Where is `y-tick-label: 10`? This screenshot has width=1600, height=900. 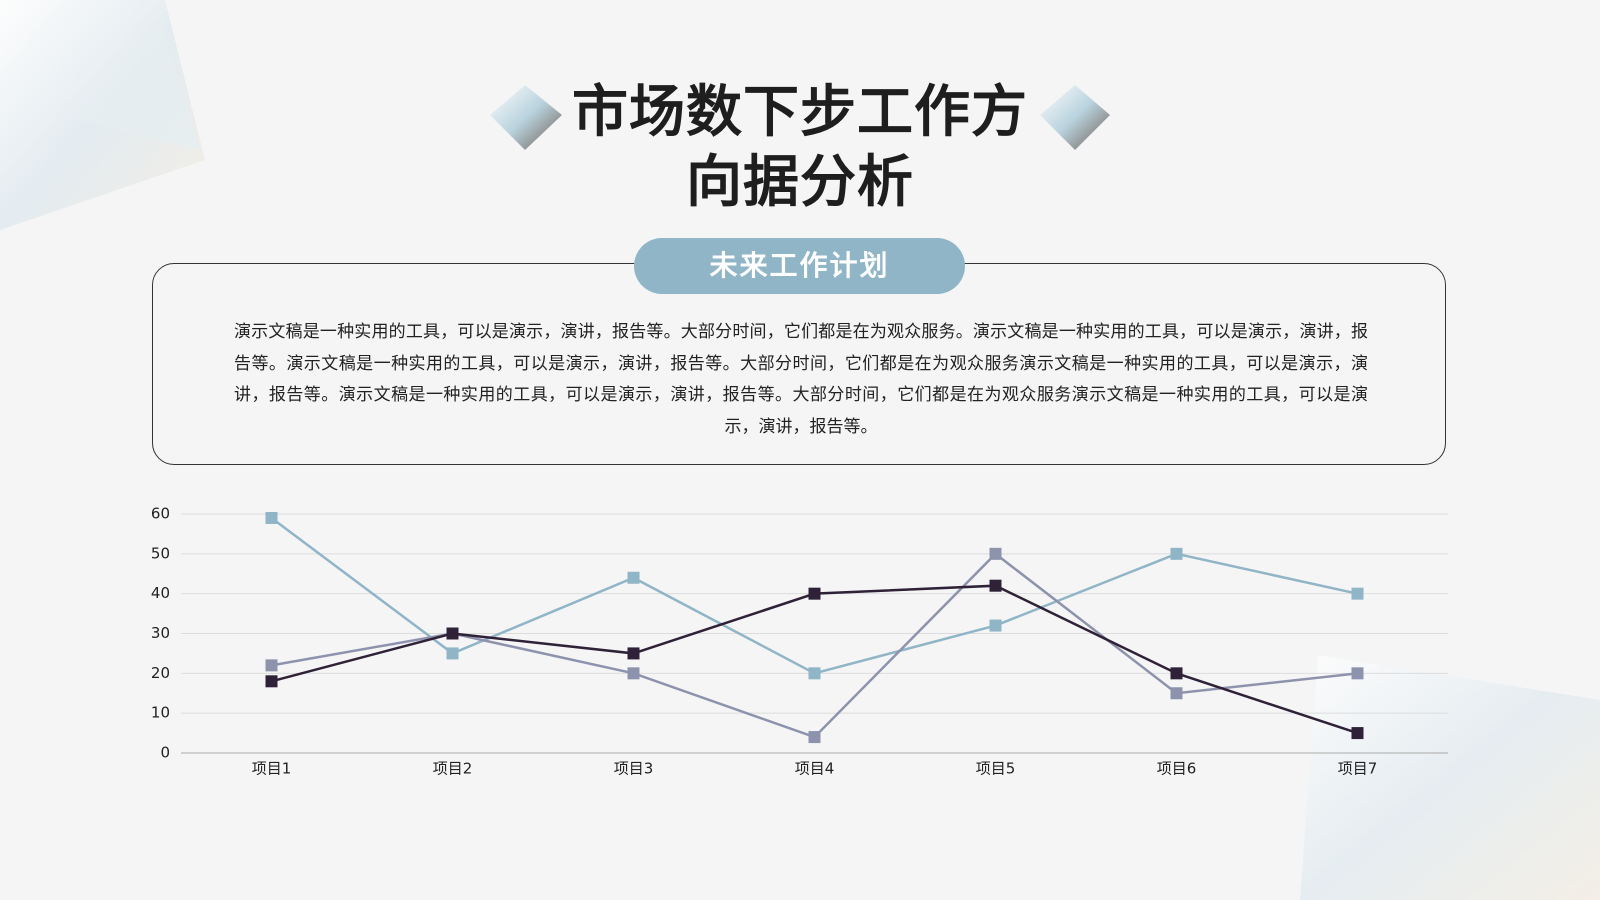 y-tick-label: 10 is located at coordinates (160, 713).